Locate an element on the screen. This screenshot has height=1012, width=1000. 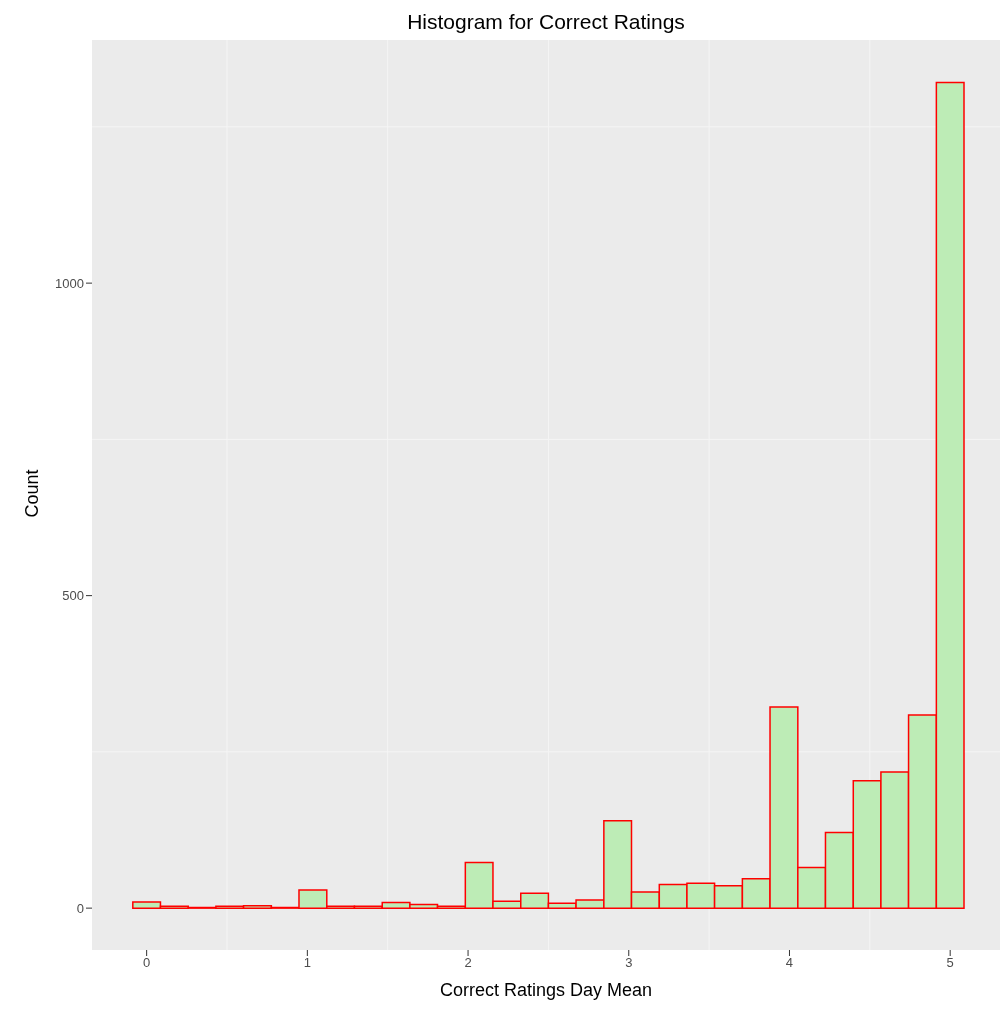
x-tick-label: 0 is located at coordinates (147, 963).